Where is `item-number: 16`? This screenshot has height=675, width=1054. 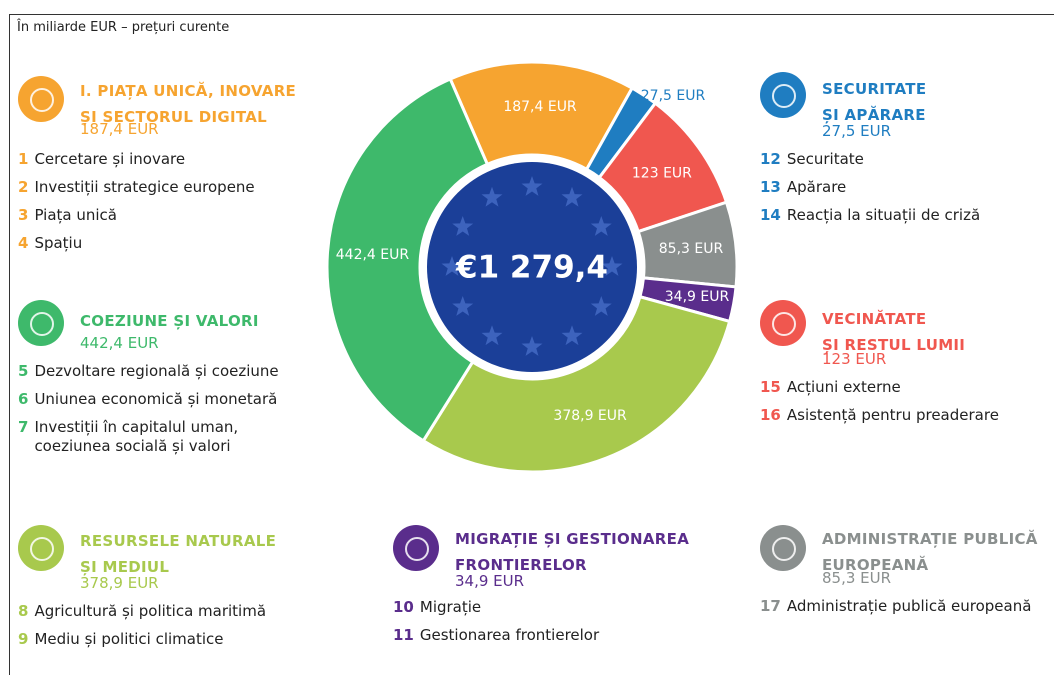
item-number: 16 is located at coordinates (770, 415).